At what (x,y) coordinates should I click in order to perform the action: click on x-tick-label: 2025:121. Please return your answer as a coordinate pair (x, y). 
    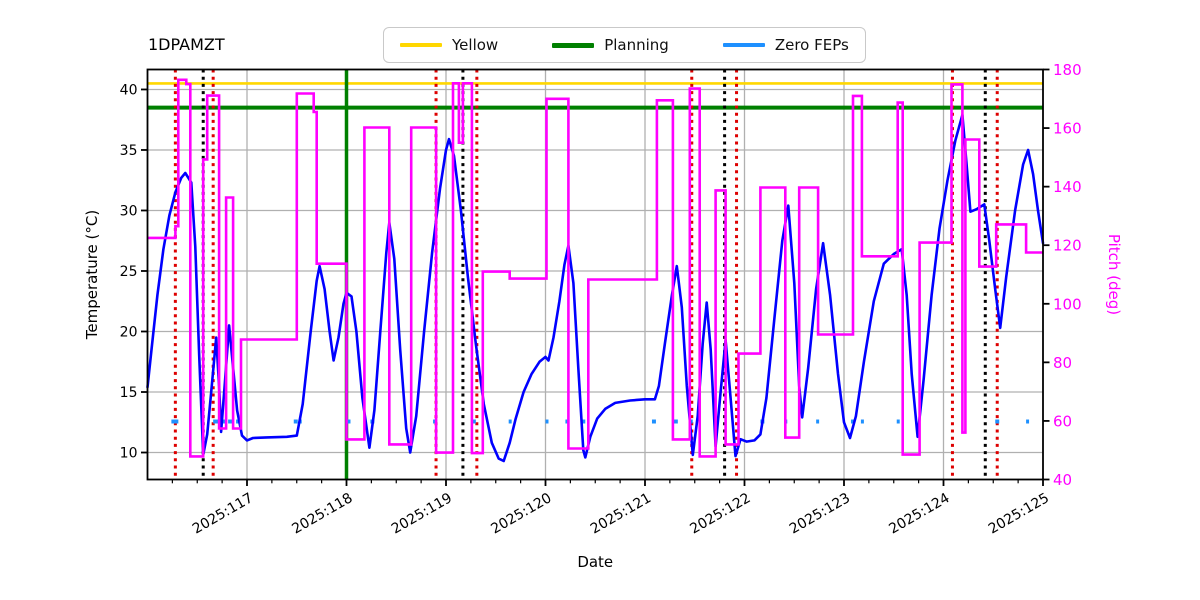
    Looking at the image, I should click on (621, 513).